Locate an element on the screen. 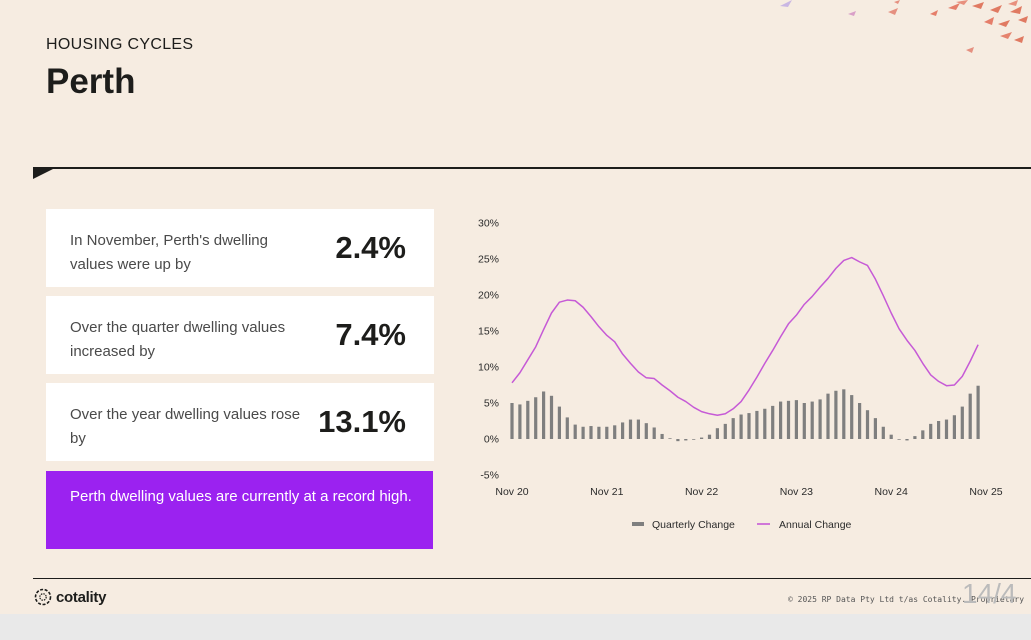 The image size is (1031, 640). x-tick-label: Nov 25 is located at coordinates (985, 492).